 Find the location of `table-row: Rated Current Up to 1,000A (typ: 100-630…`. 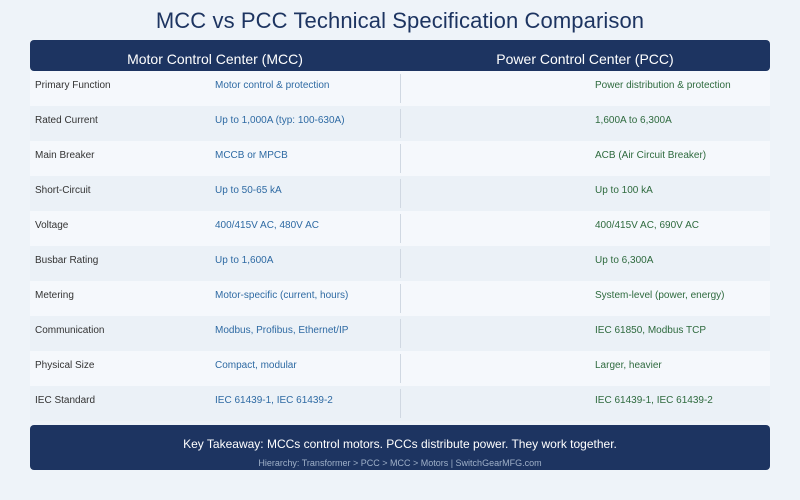

table-row: Rated Current Up to 1,000A (typ: 100-630… is located at coordinates (400, 123).